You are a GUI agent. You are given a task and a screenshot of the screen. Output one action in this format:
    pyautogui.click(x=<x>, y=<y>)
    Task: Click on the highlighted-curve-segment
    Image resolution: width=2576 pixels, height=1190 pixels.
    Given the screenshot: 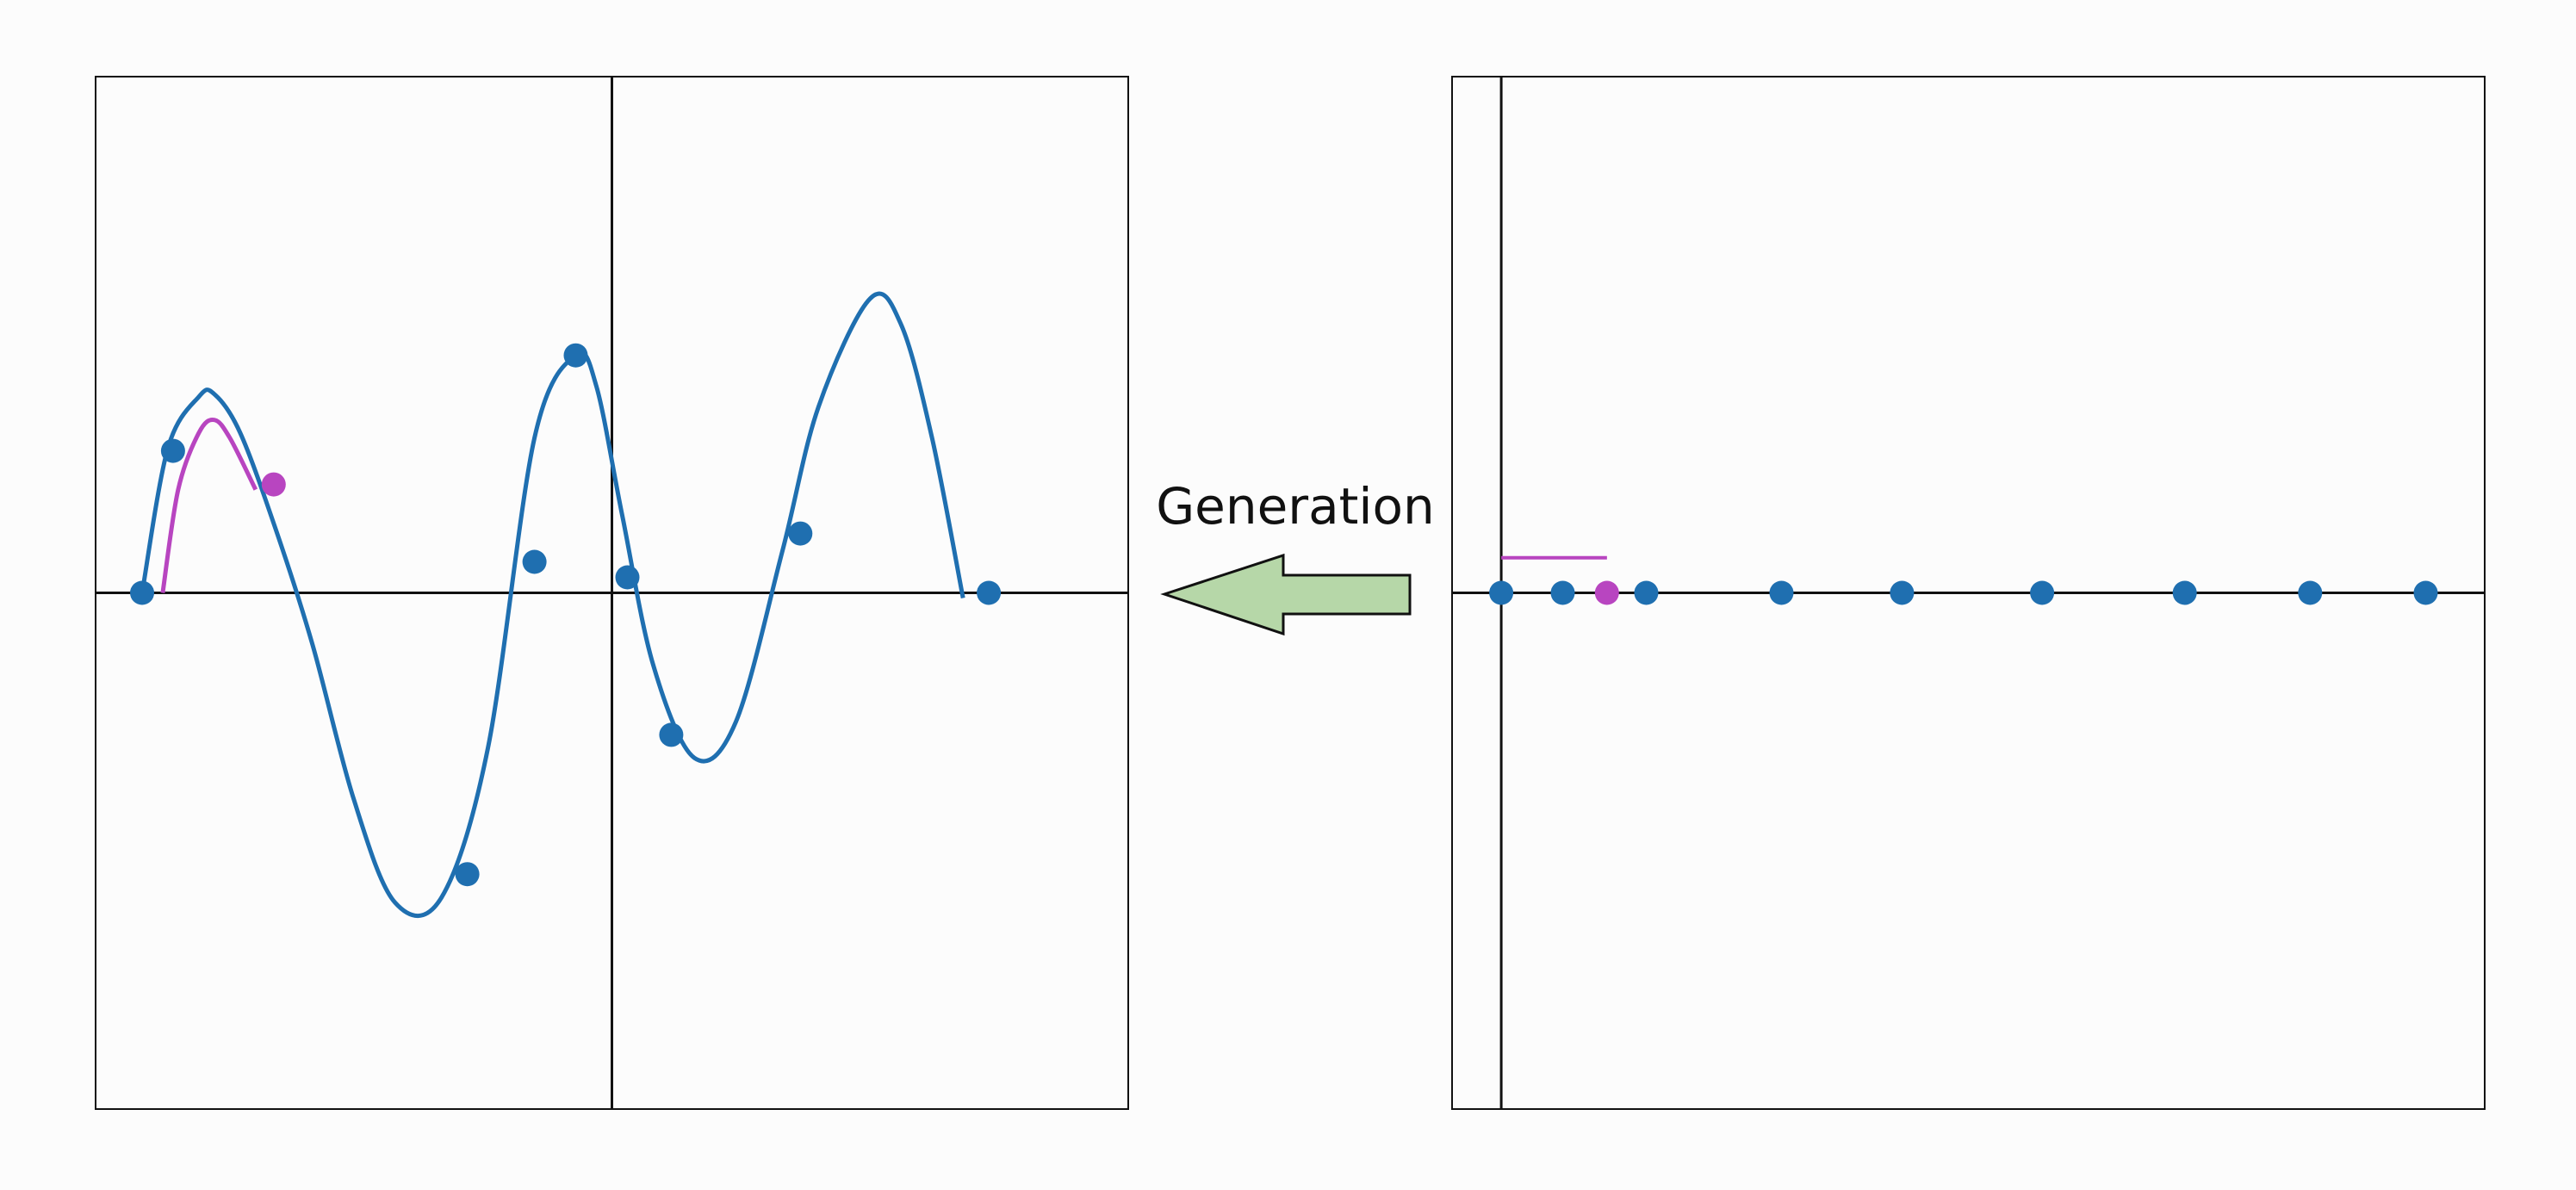 What is the action you would take?
    pyautogui.click(x=209, y=505)
    